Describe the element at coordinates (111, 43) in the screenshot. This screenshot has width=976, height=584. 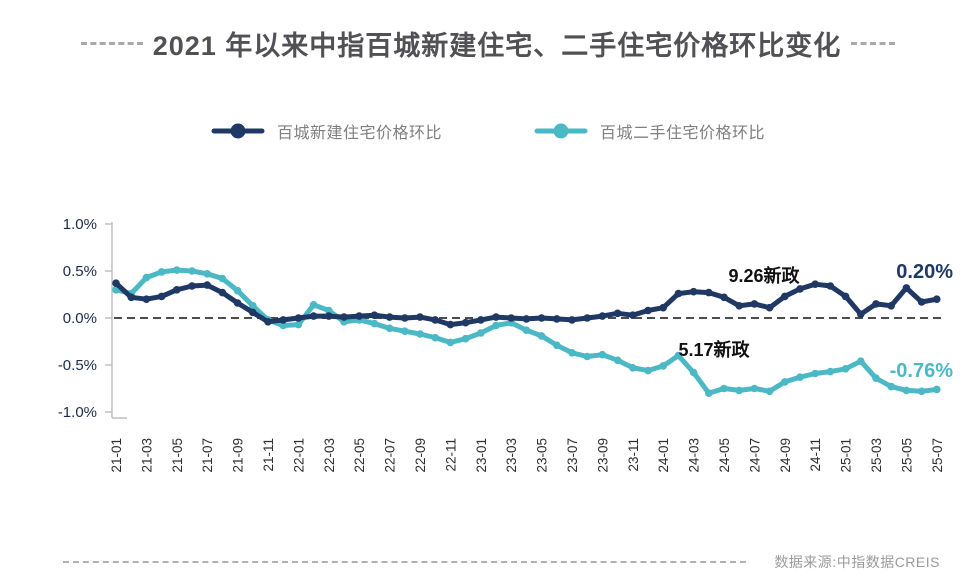
I see `title-dash-left` at that location.